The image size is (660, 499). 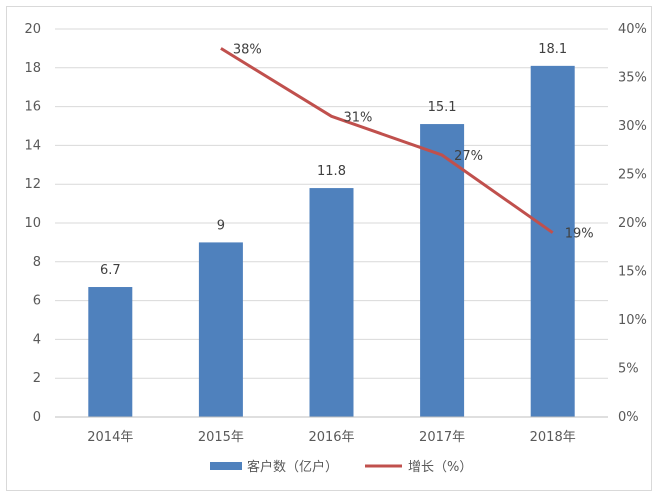 I want to click on left-tick-label: 12, so click(x=32, y=184).